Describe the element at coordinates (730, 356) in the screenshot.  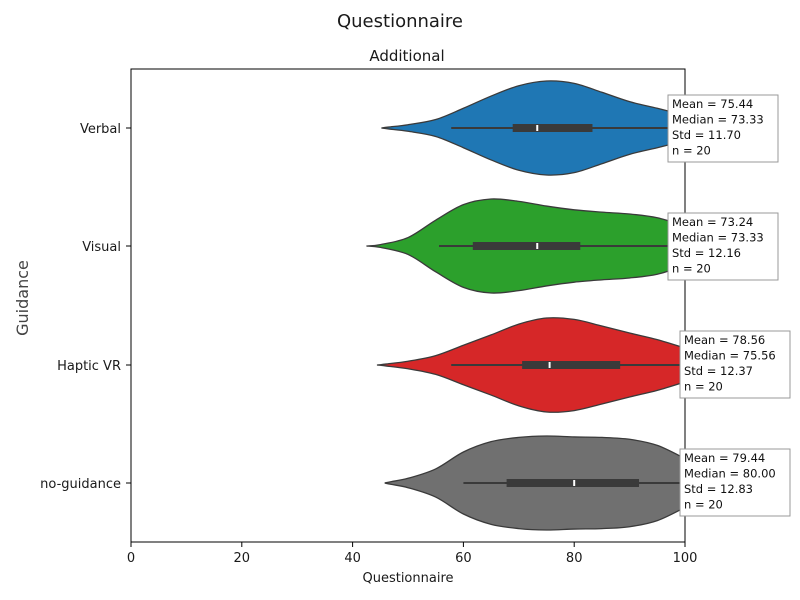
I see `stats-line: Median = 75.56` at that location.